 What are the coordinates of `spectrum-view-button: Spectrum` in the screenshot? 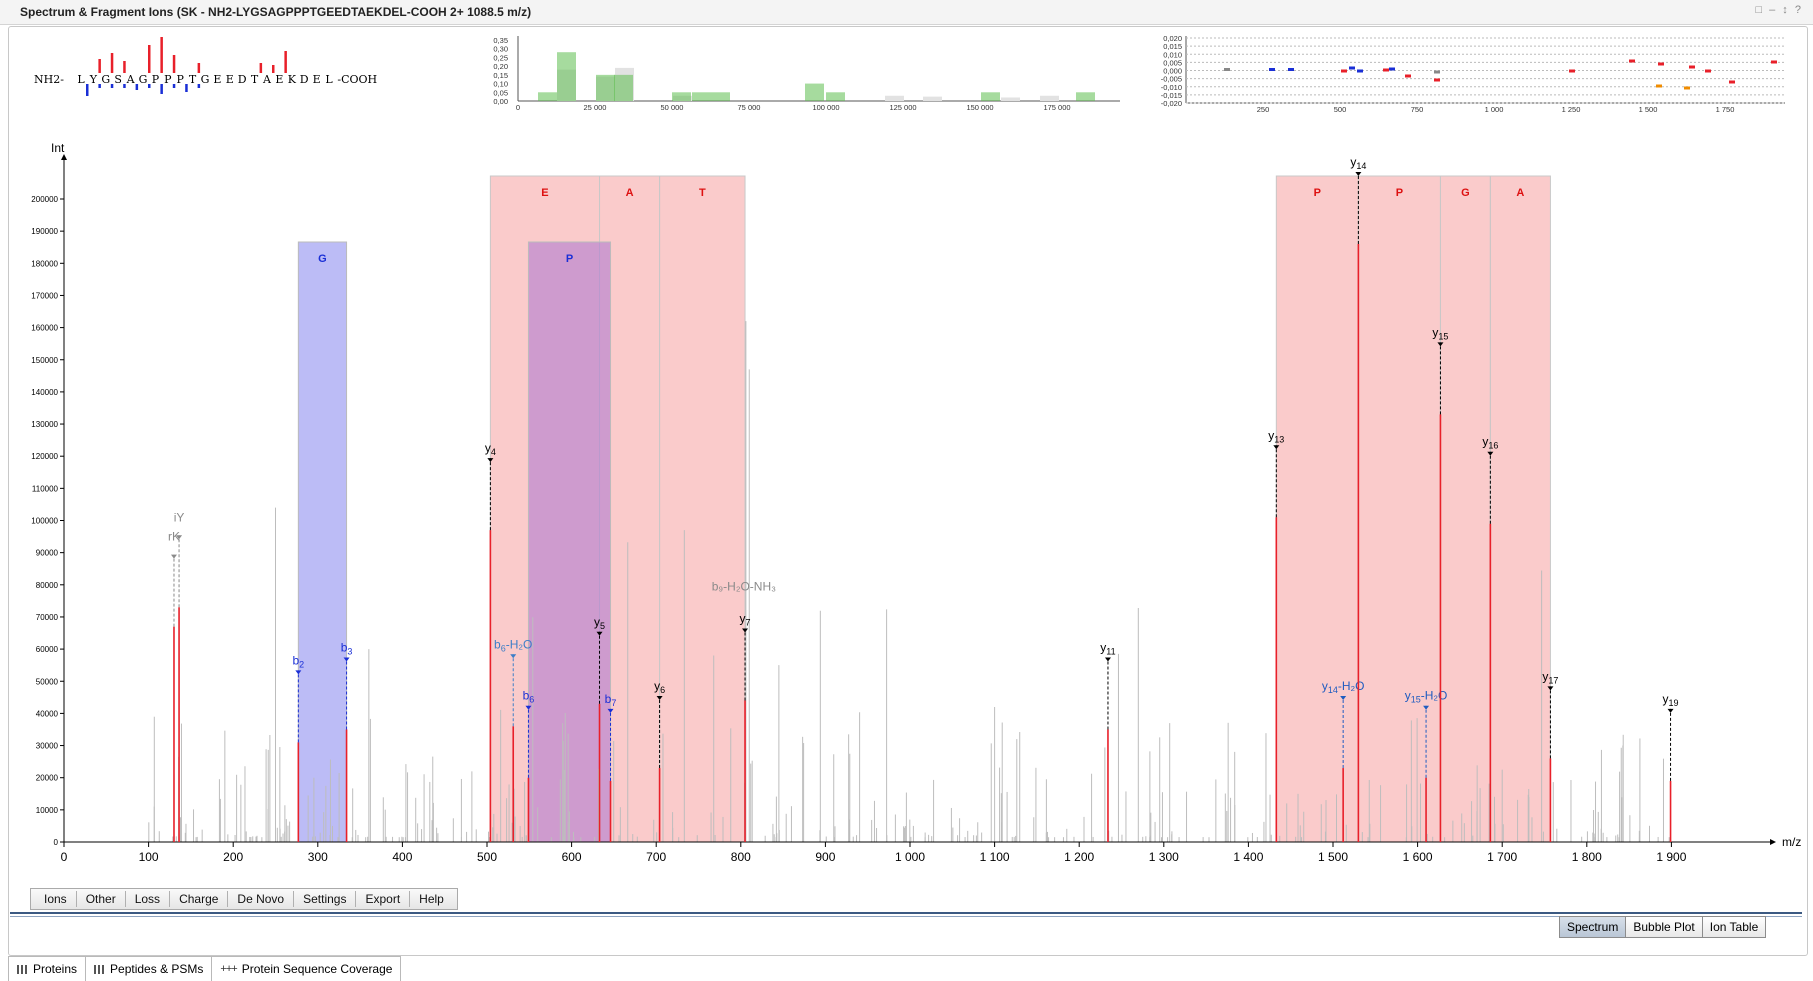 It's located at (1593, 927).